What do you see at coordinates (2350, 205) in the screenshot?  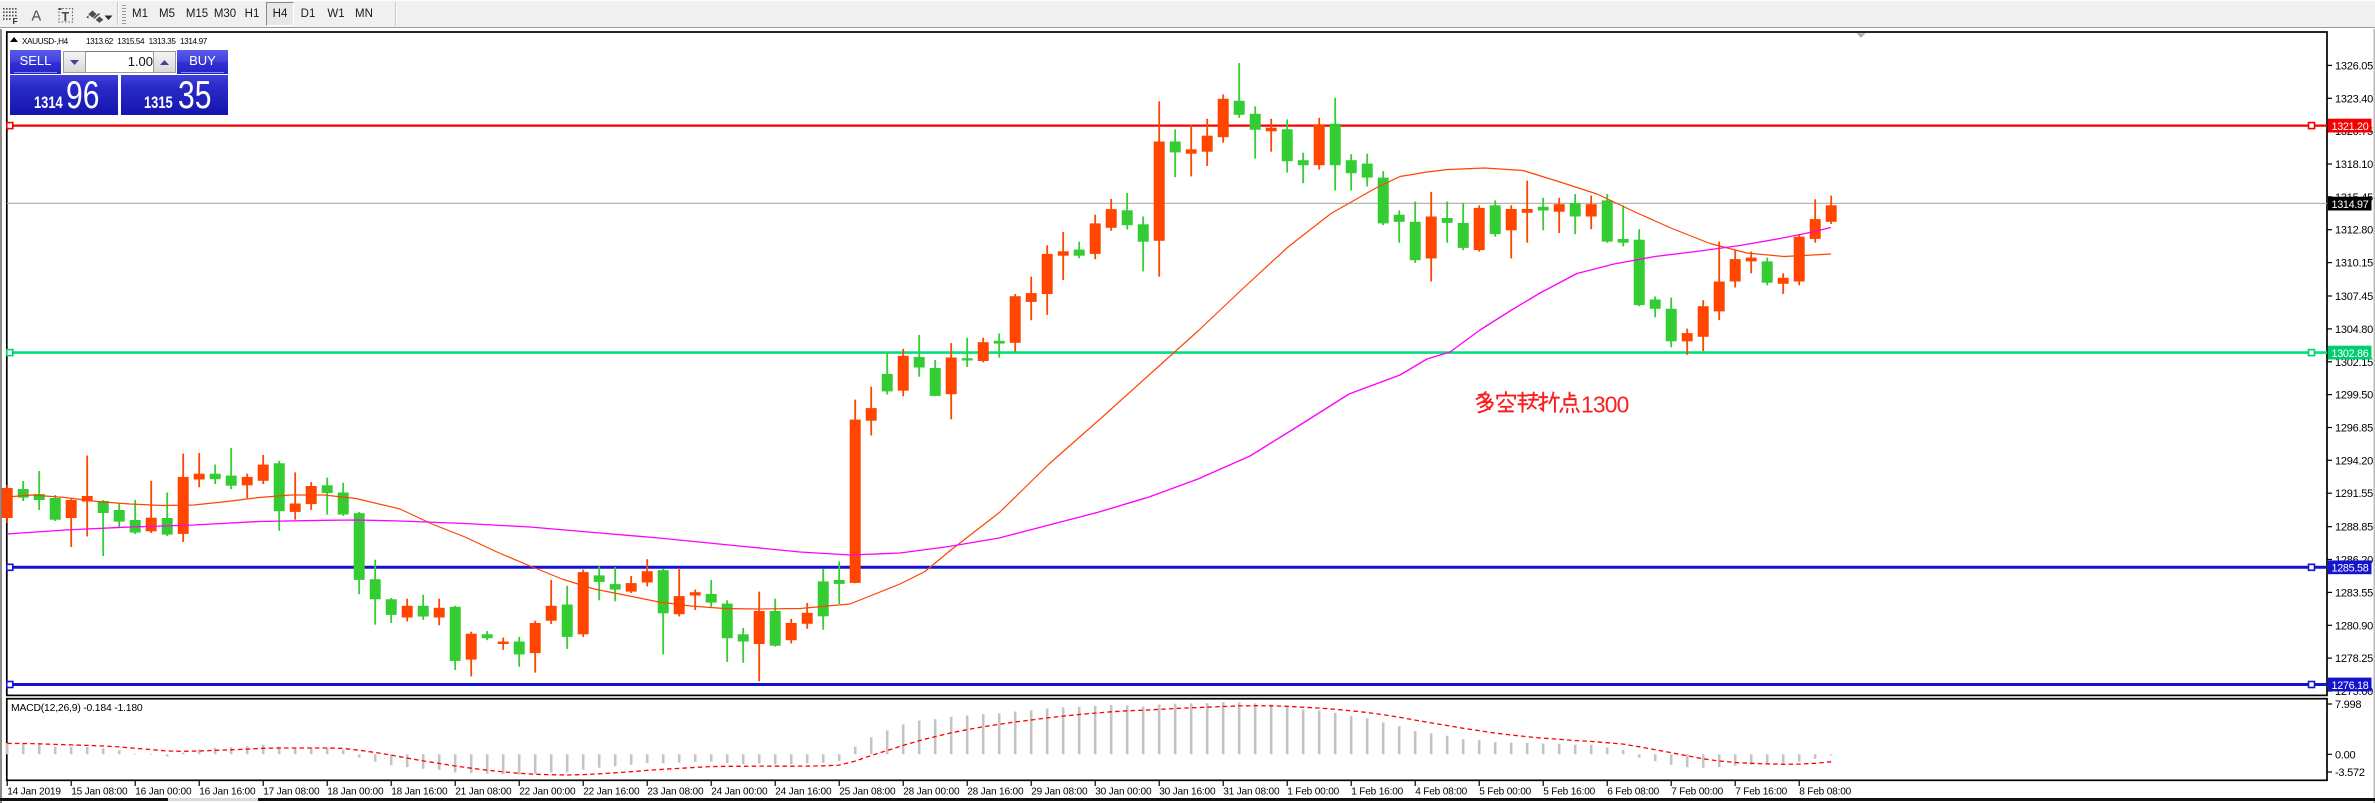 I see `svg-text: 1314.97` at bounding box center [2350, 205].